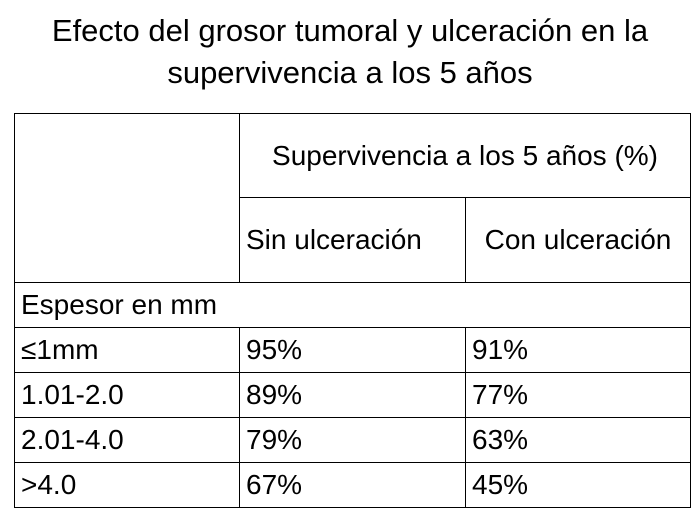 The width and height of the screenshot is (700, 531). I want to click on cell: 45%, so click(578, 485).